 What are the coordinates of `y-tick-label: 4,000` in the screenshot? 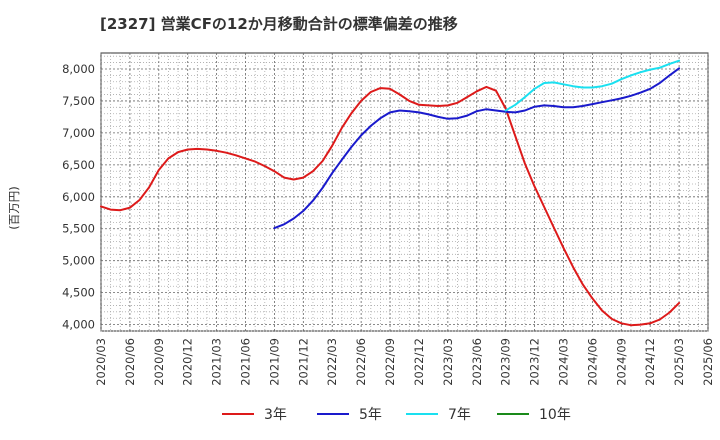 It's located at (78, 325).